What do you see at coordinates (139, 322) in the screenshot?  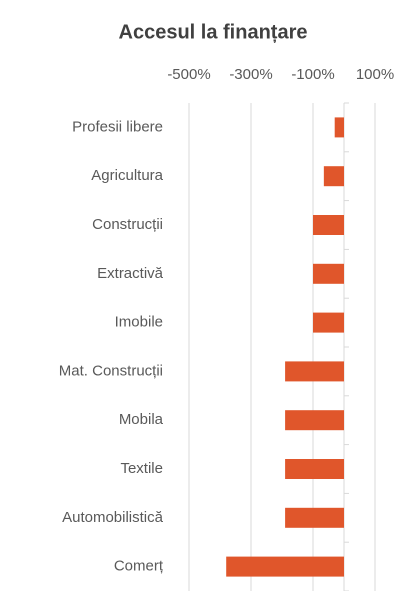 I see `y-tick-label: Imobile` at bounding box center [139, 322].